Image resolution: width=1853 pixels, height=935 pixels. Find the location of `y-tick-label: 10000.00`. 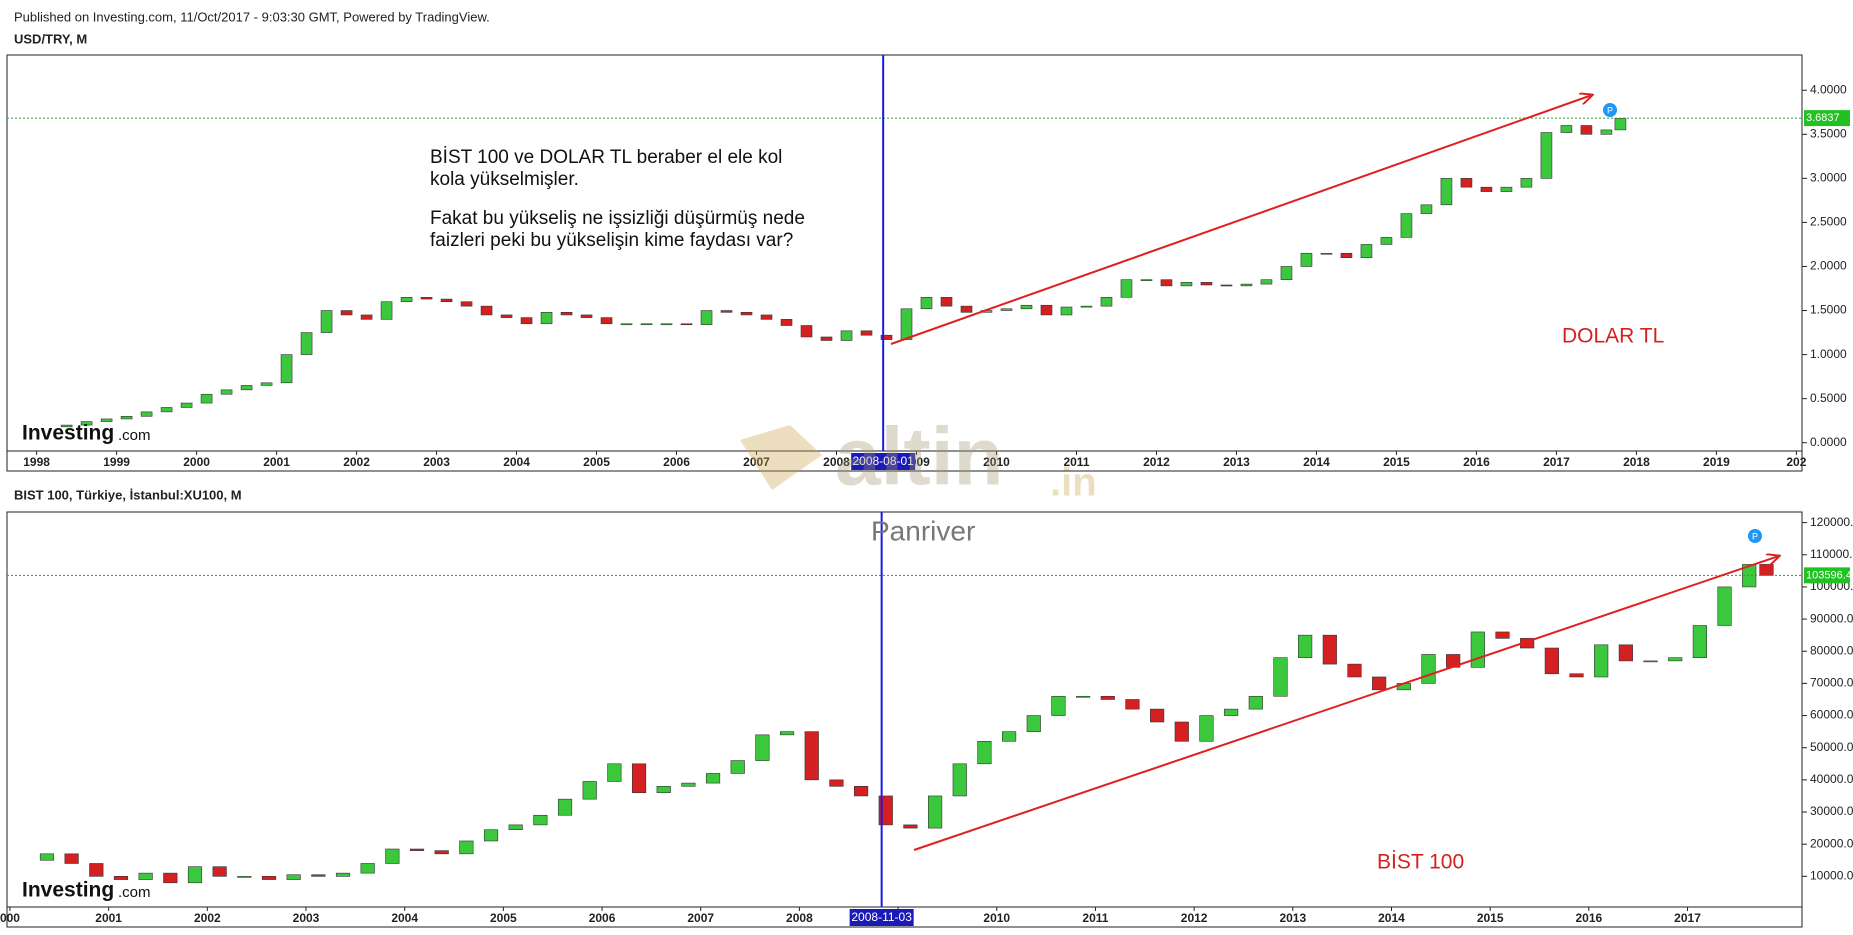

y-tick-label: 10000.00 is located at coordinates (1831, 876).